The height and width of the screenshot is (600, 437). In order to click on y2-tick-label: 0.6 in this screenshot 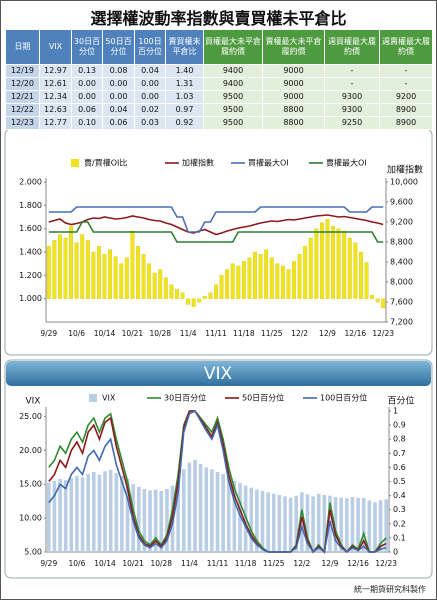, I will do `click(399, 467)`.